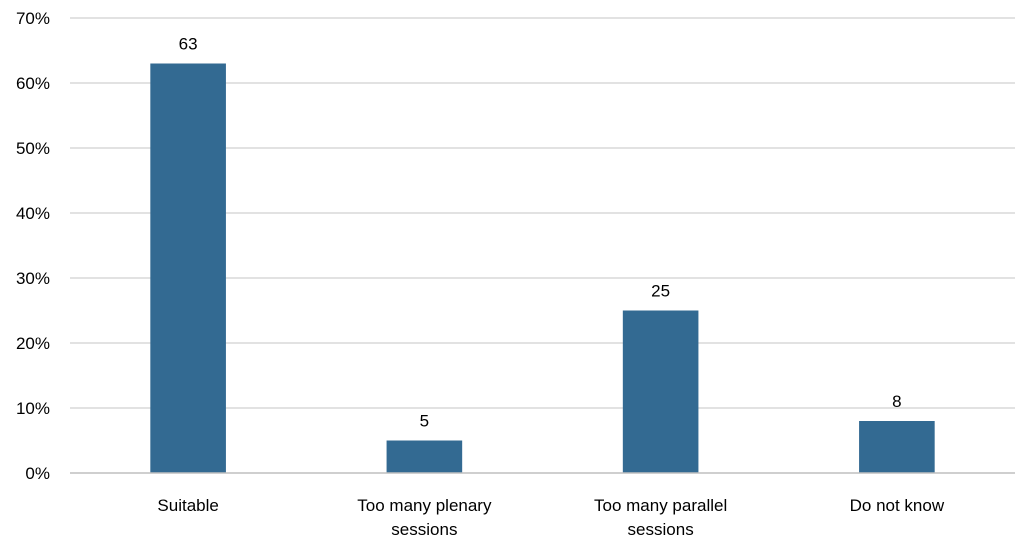  Describe the element at coordinates (424, 421) in the screenshot. I see `data-label: 5` at that location.